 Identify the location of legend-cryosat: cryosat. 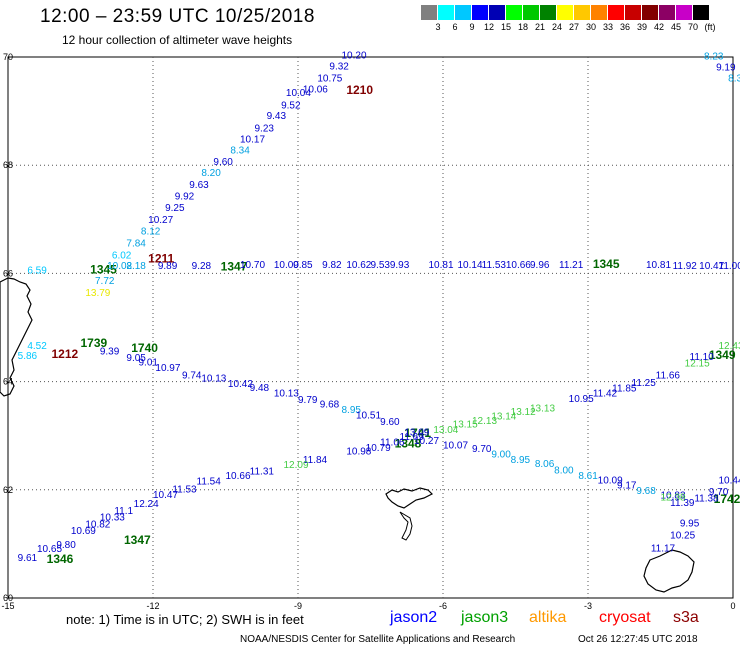
(625, 617).